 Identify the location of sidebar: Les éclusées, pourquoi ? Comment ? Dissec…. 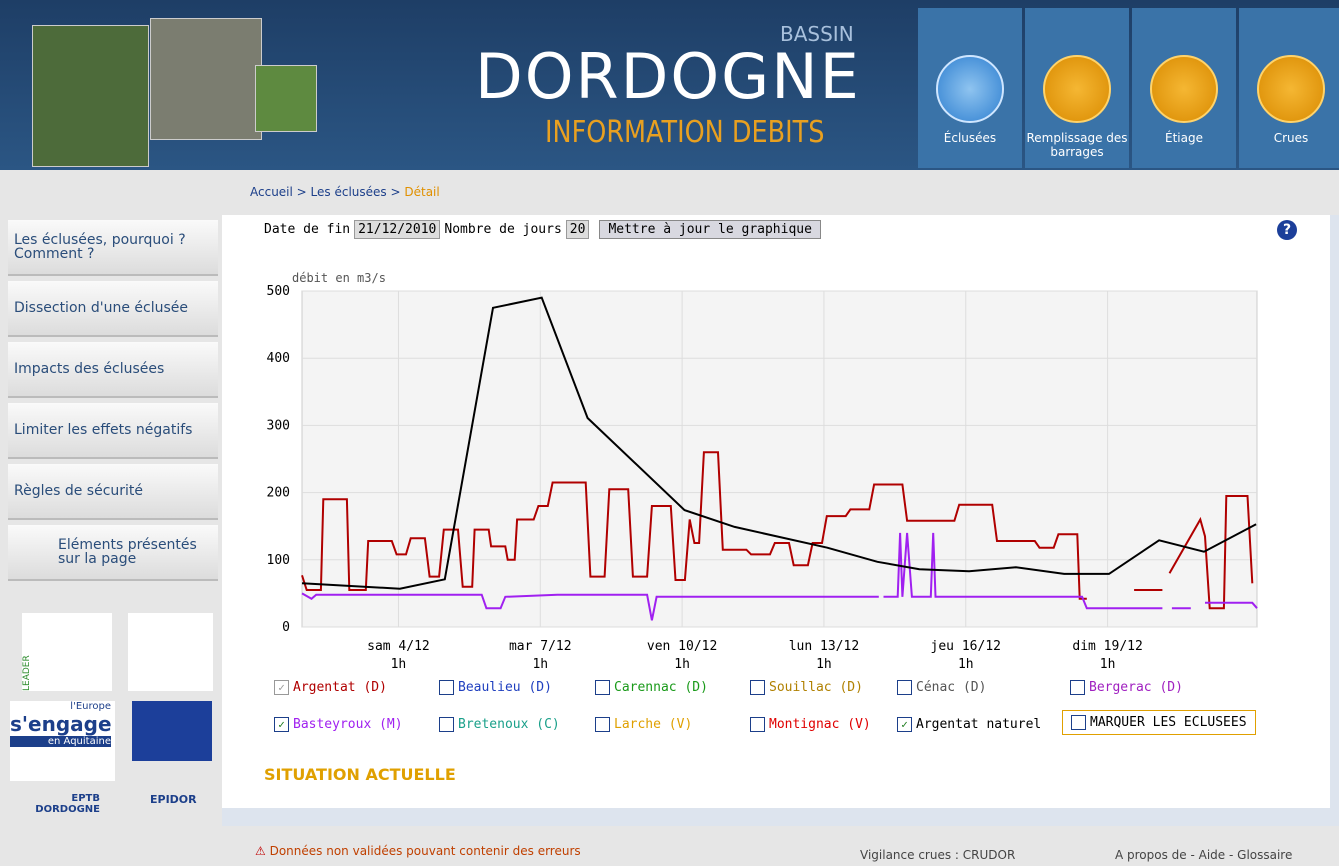
(111, 520).